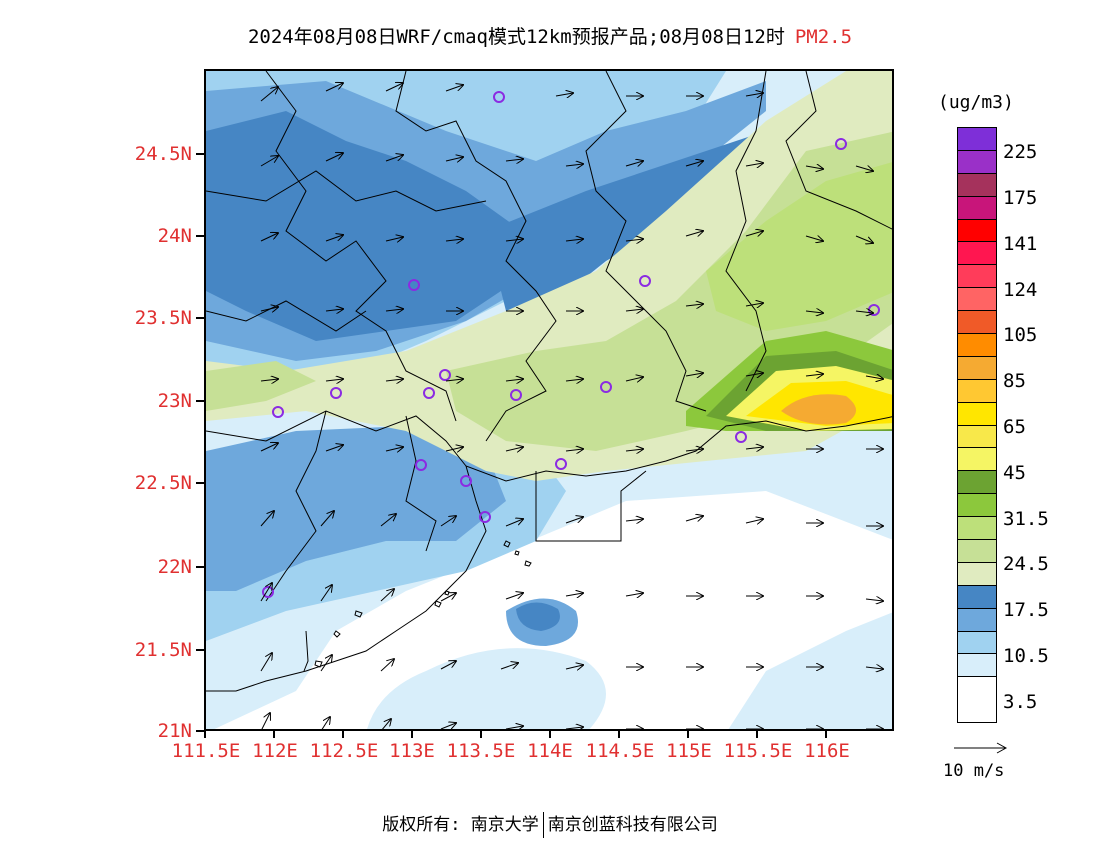 Image resolution: width=1100 pixels, height=850 pixels. I want to click on footer-divider, so click(543, 825).